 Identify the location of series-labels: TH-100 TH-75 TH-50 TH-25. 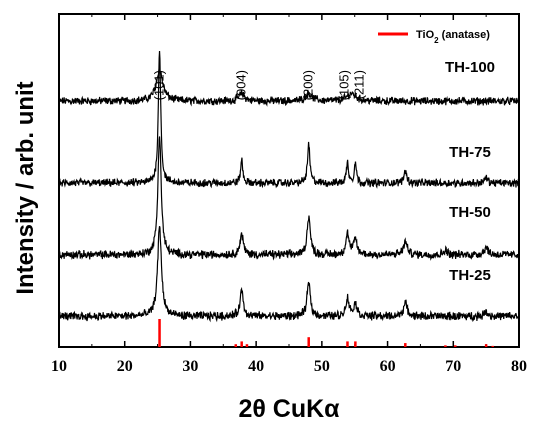
(470, 171).